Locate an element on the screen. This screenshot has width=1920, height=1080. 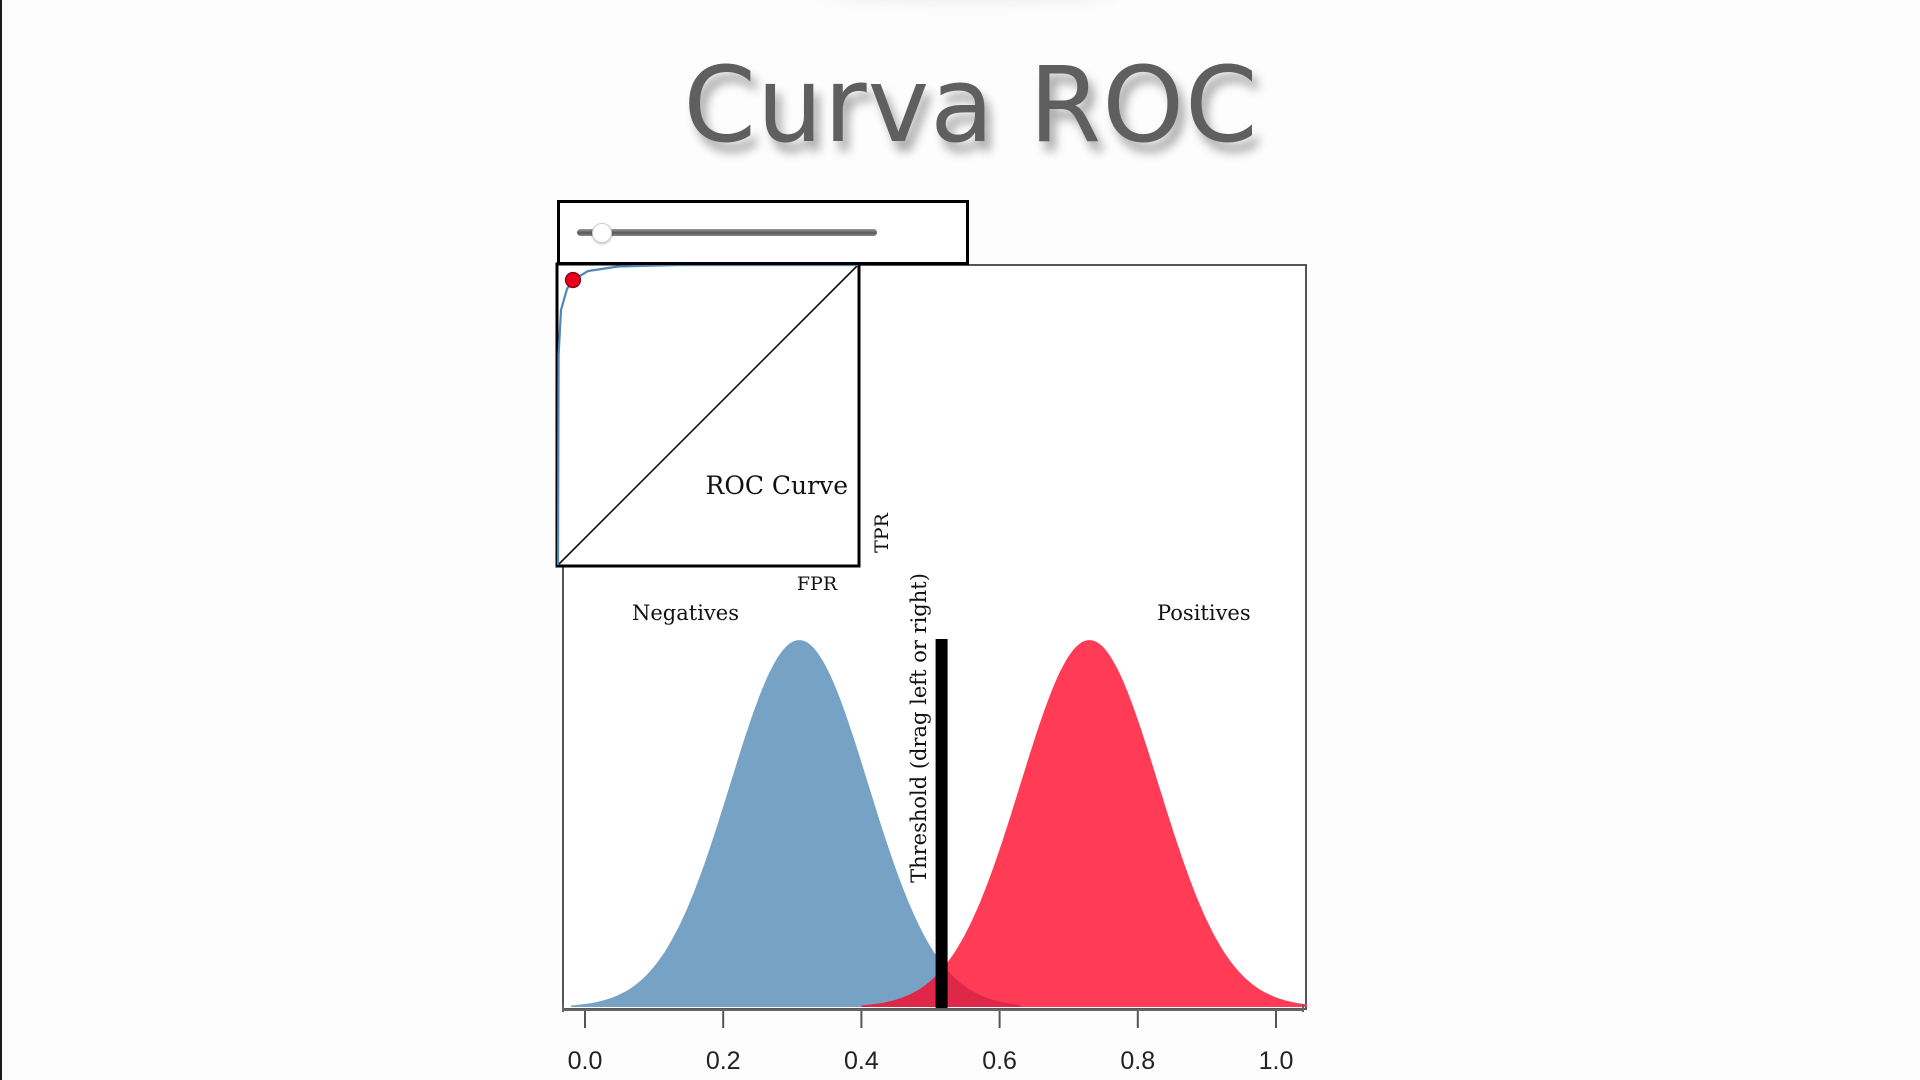
slider-panel is located at coordinates (763, 232).